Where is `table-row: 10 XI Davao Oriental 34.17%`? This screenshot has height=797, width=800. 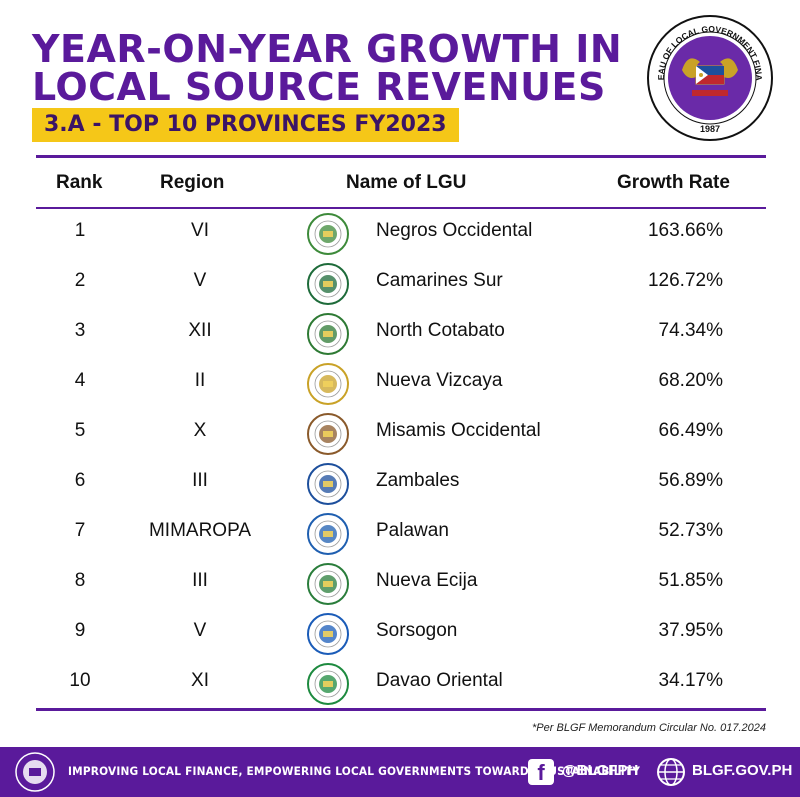
table-row: 10 XI Davao Oriental 34.17% is located at coordinates (400, 683).